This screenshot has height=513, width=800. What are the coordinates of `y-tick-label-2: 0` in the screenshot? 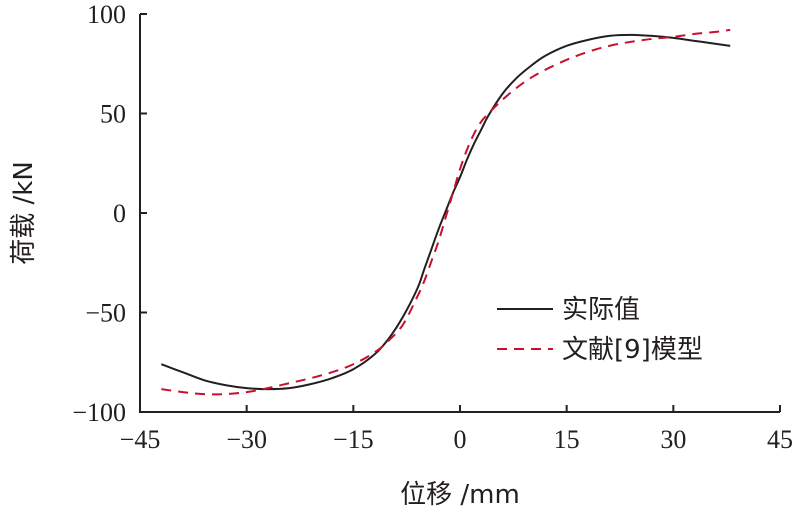 It's located at (119, 213).